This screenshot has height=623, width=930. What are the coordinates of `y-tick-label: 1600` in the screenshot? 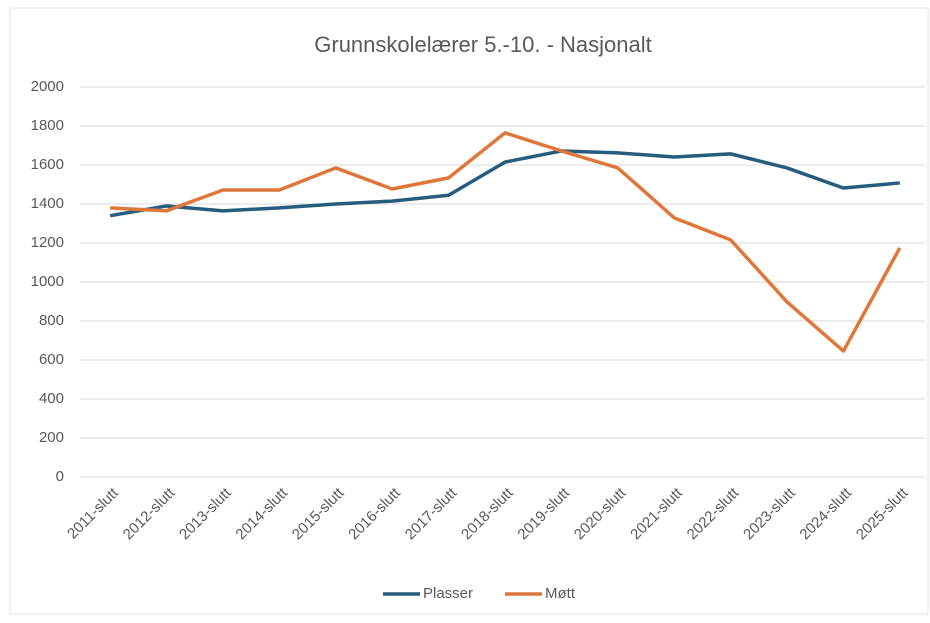 It's located at (47, 164).